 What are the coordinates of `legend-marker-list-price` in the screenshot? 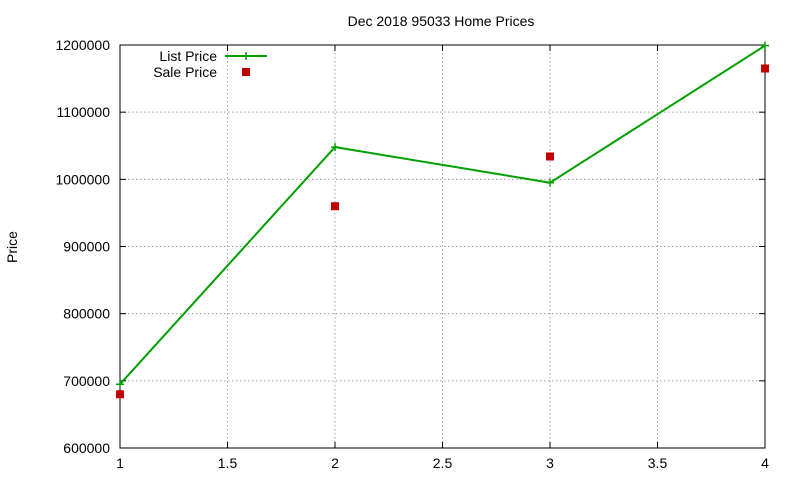 It's located at (246, 56).